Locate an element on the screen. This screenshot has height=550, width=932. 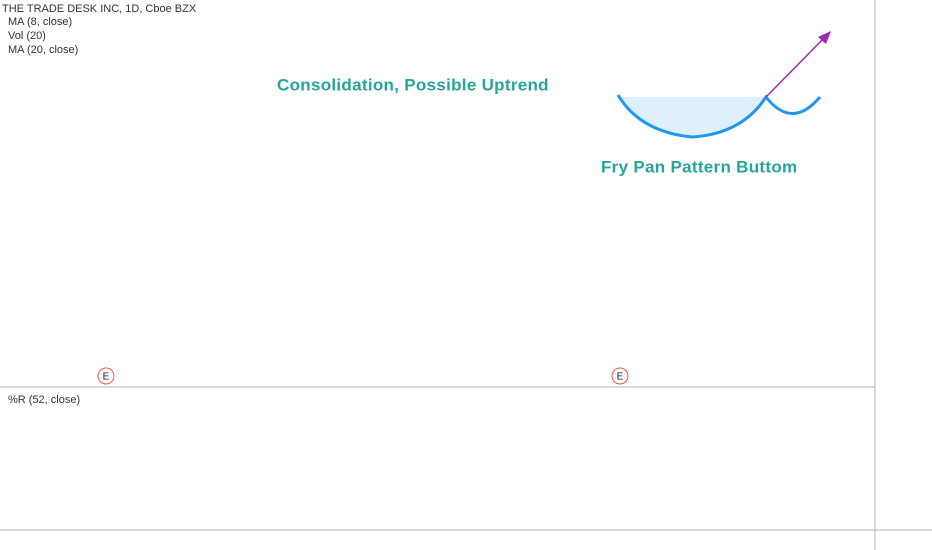
forecast-arrow is located at coordinates (796, 66).